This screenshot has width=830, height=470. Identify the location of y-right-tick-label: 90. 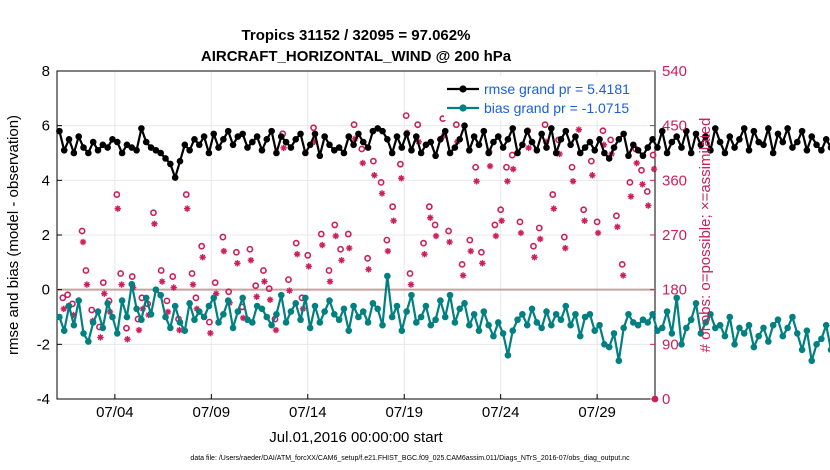
(670, 344).